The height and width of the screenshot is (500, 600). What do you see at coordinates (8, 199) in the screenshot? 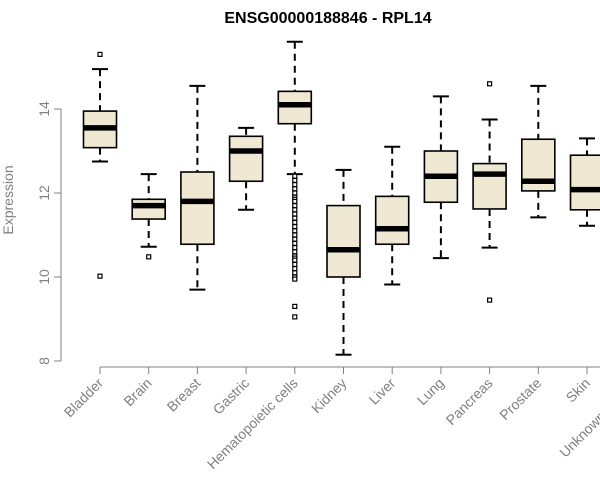
I see `y-axis-label: Expression` at bounding box center [8, 199].